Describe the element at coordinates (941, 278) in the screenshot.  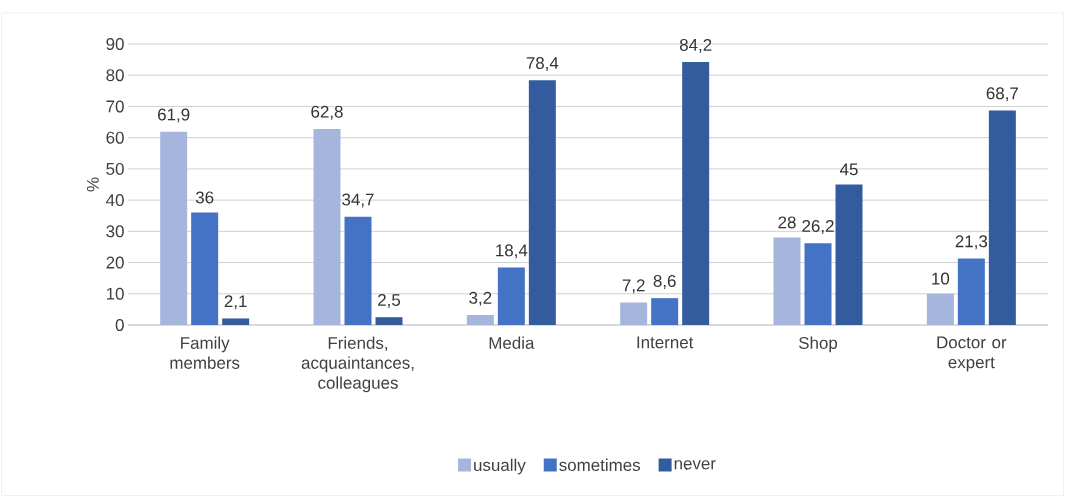
I see `data-label: 10` at that location.